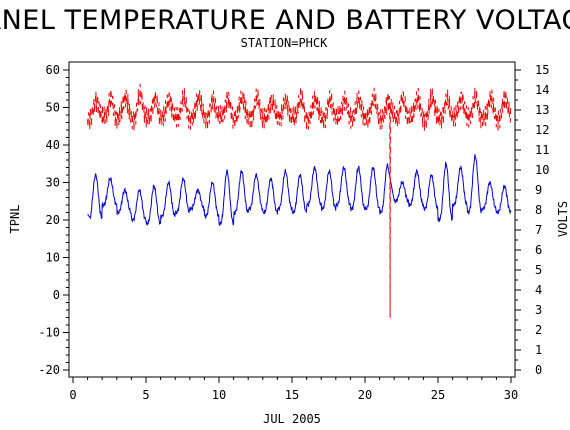 The width and height of the screenshot is (570, 430). What do you see at coordinates (53, 70) in the screenshot?
I see `y-tick-label: 60` at bounding box center [53, 70].